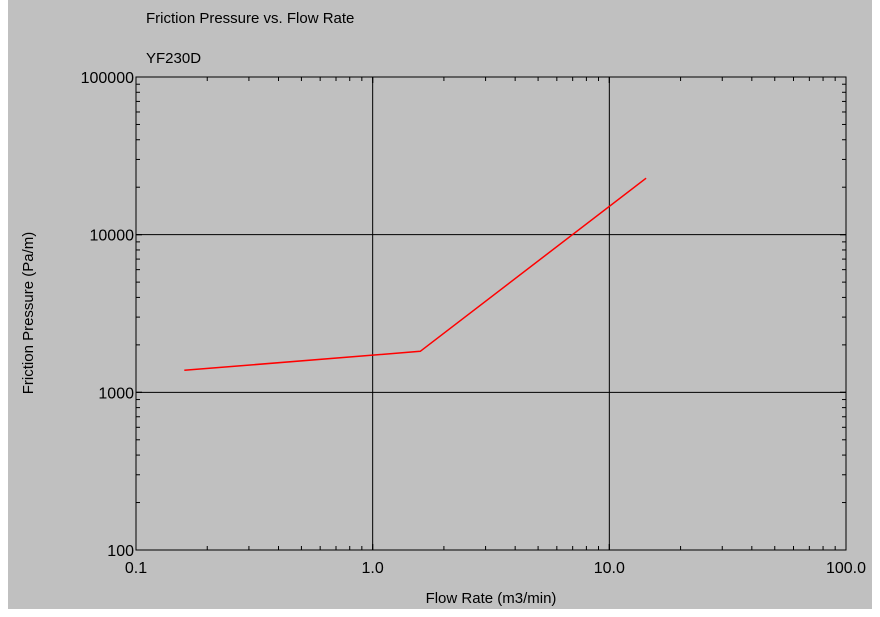 The image size is (880, 617). Describe the element at coordinates (107, 78) in the screenshot. I see `y-tick-label: 100000` at that location.